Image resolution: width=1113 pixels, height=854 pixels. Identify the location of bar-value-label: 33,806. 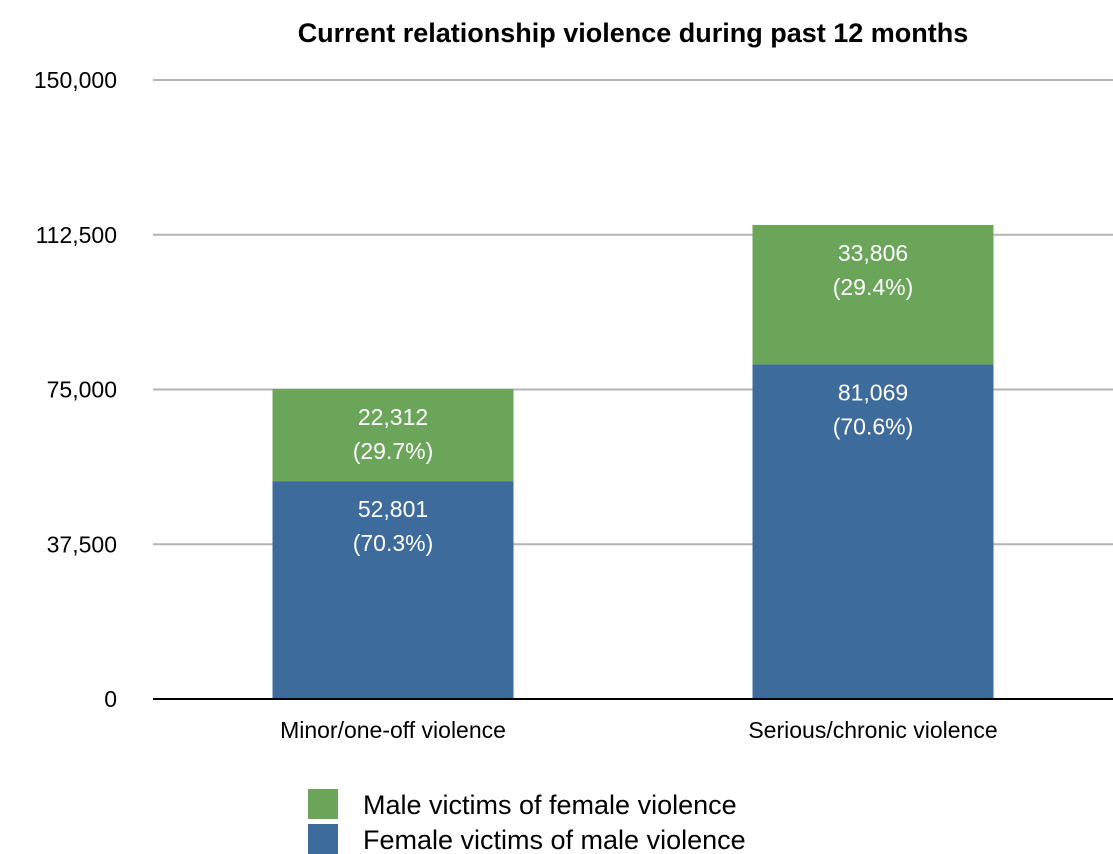
(873, 253).